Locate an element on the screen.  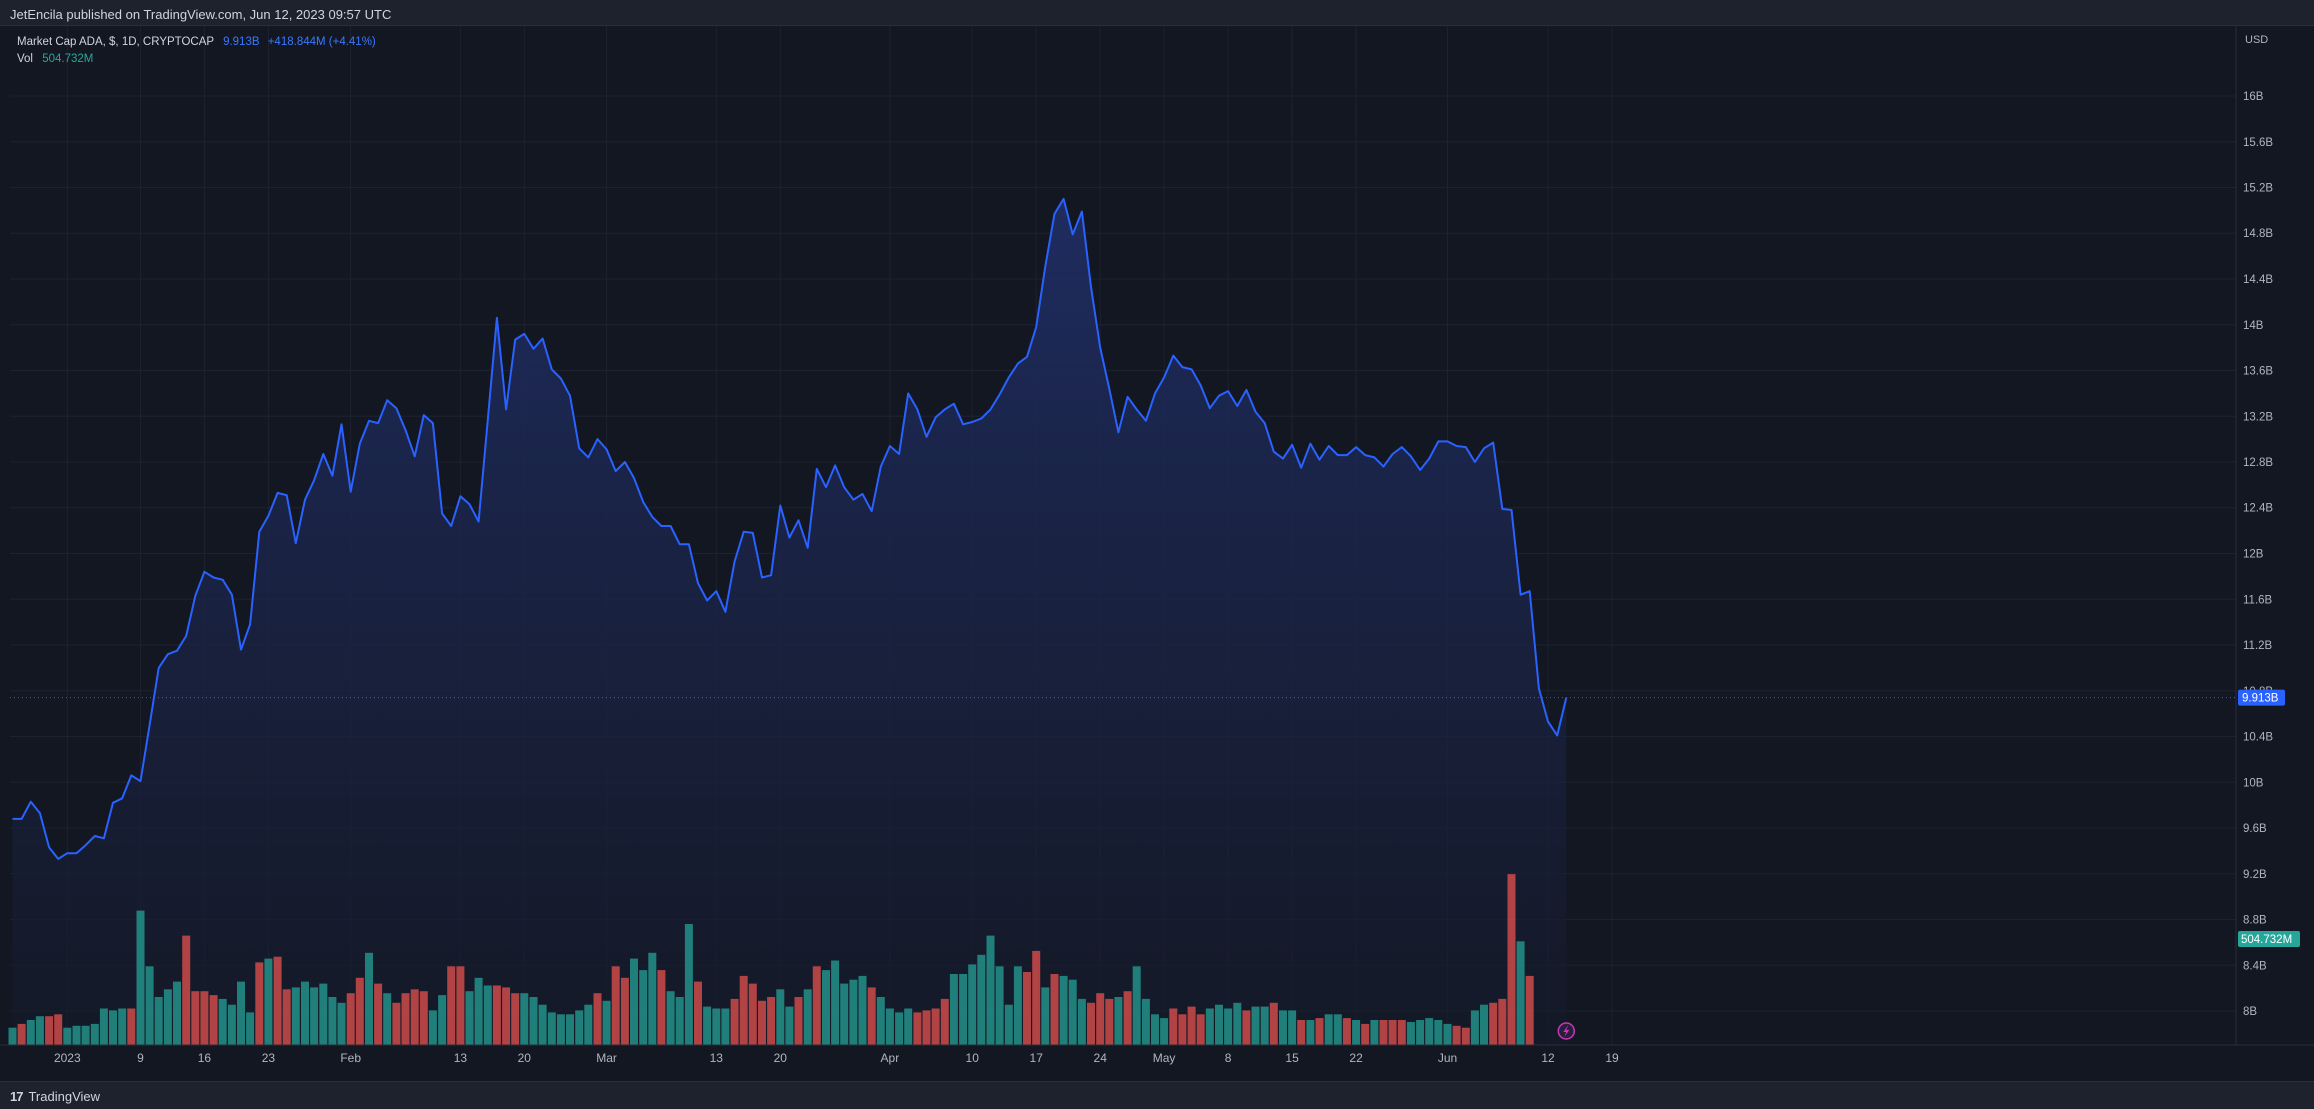
time-scale-tick: 17 is located at coordinates (1037, 1058).